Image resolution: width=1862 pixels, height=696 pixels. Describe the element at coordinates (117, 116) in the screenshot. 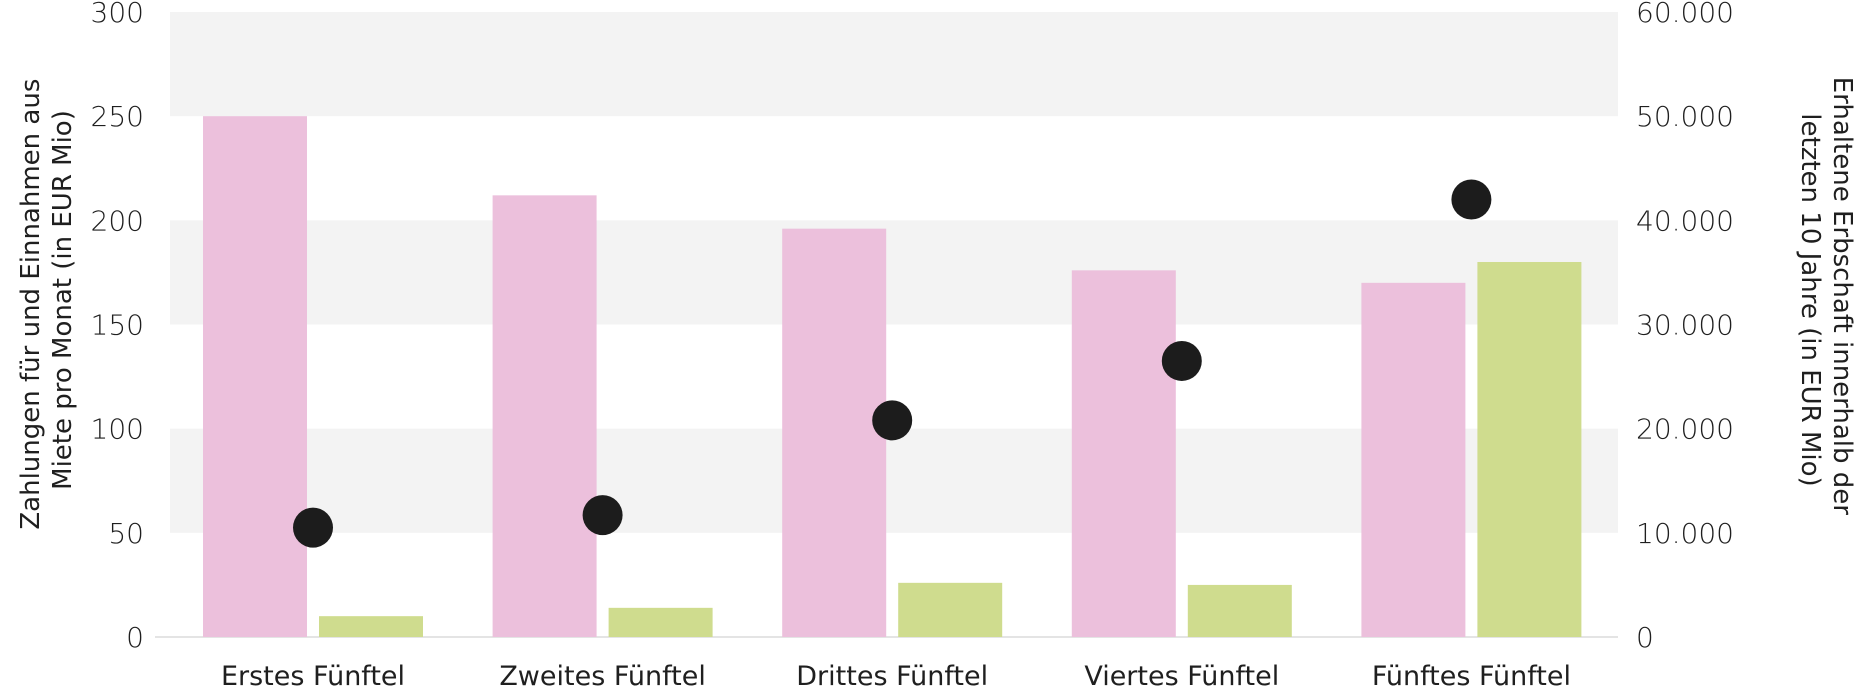

I see `left-y-tick-label: 250` at that location.